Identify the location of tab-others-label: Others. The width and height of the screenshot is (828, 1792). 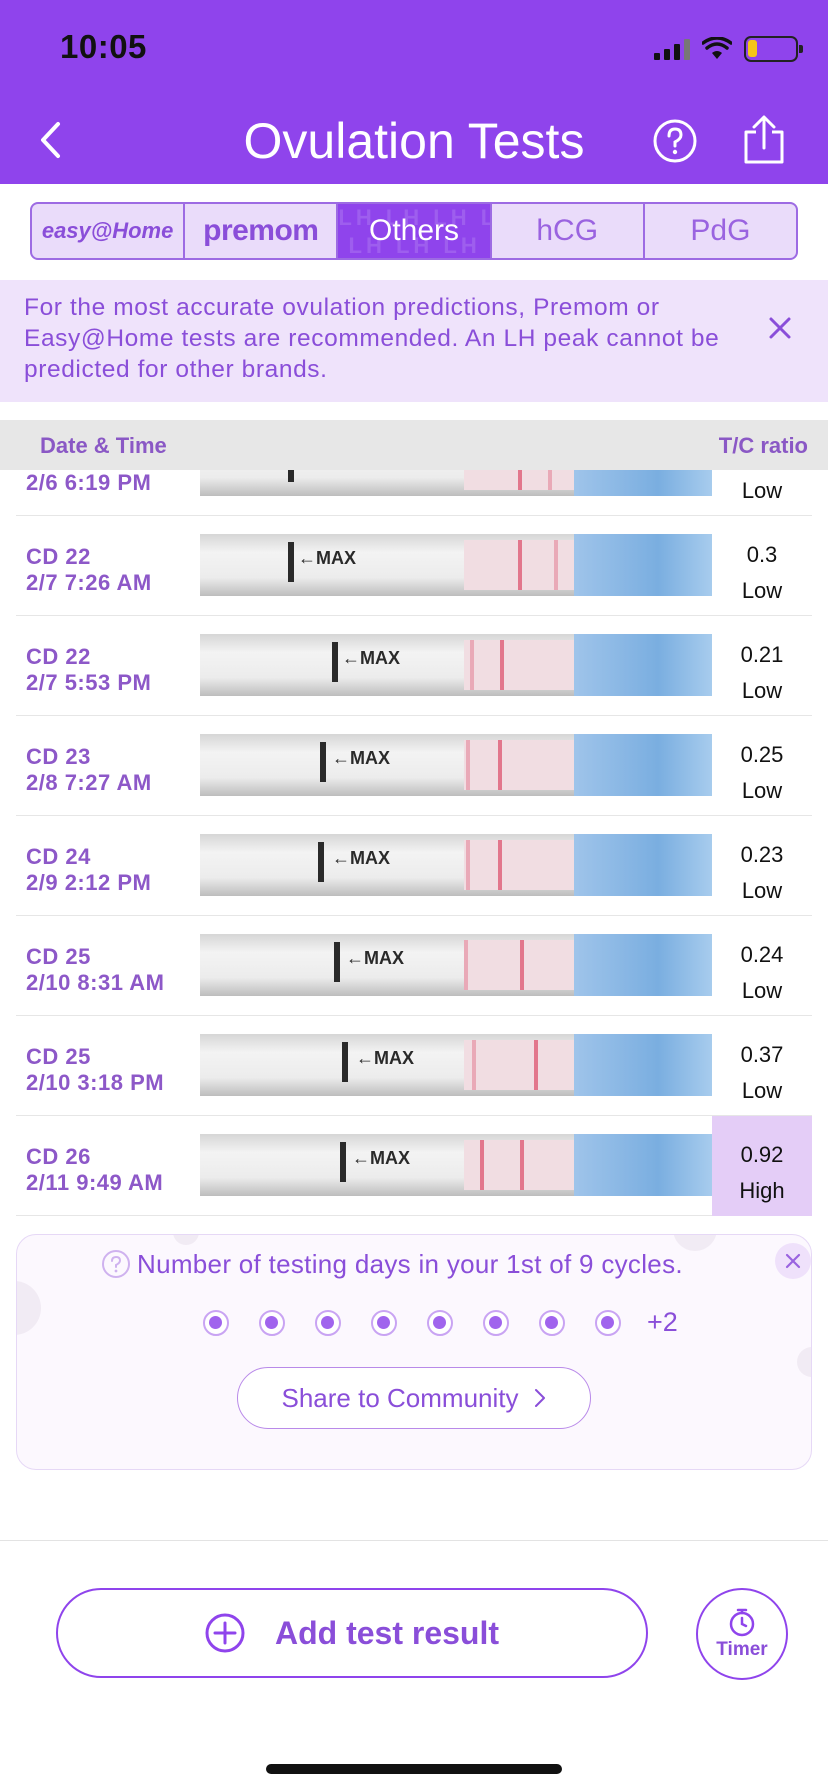
(414, 230).